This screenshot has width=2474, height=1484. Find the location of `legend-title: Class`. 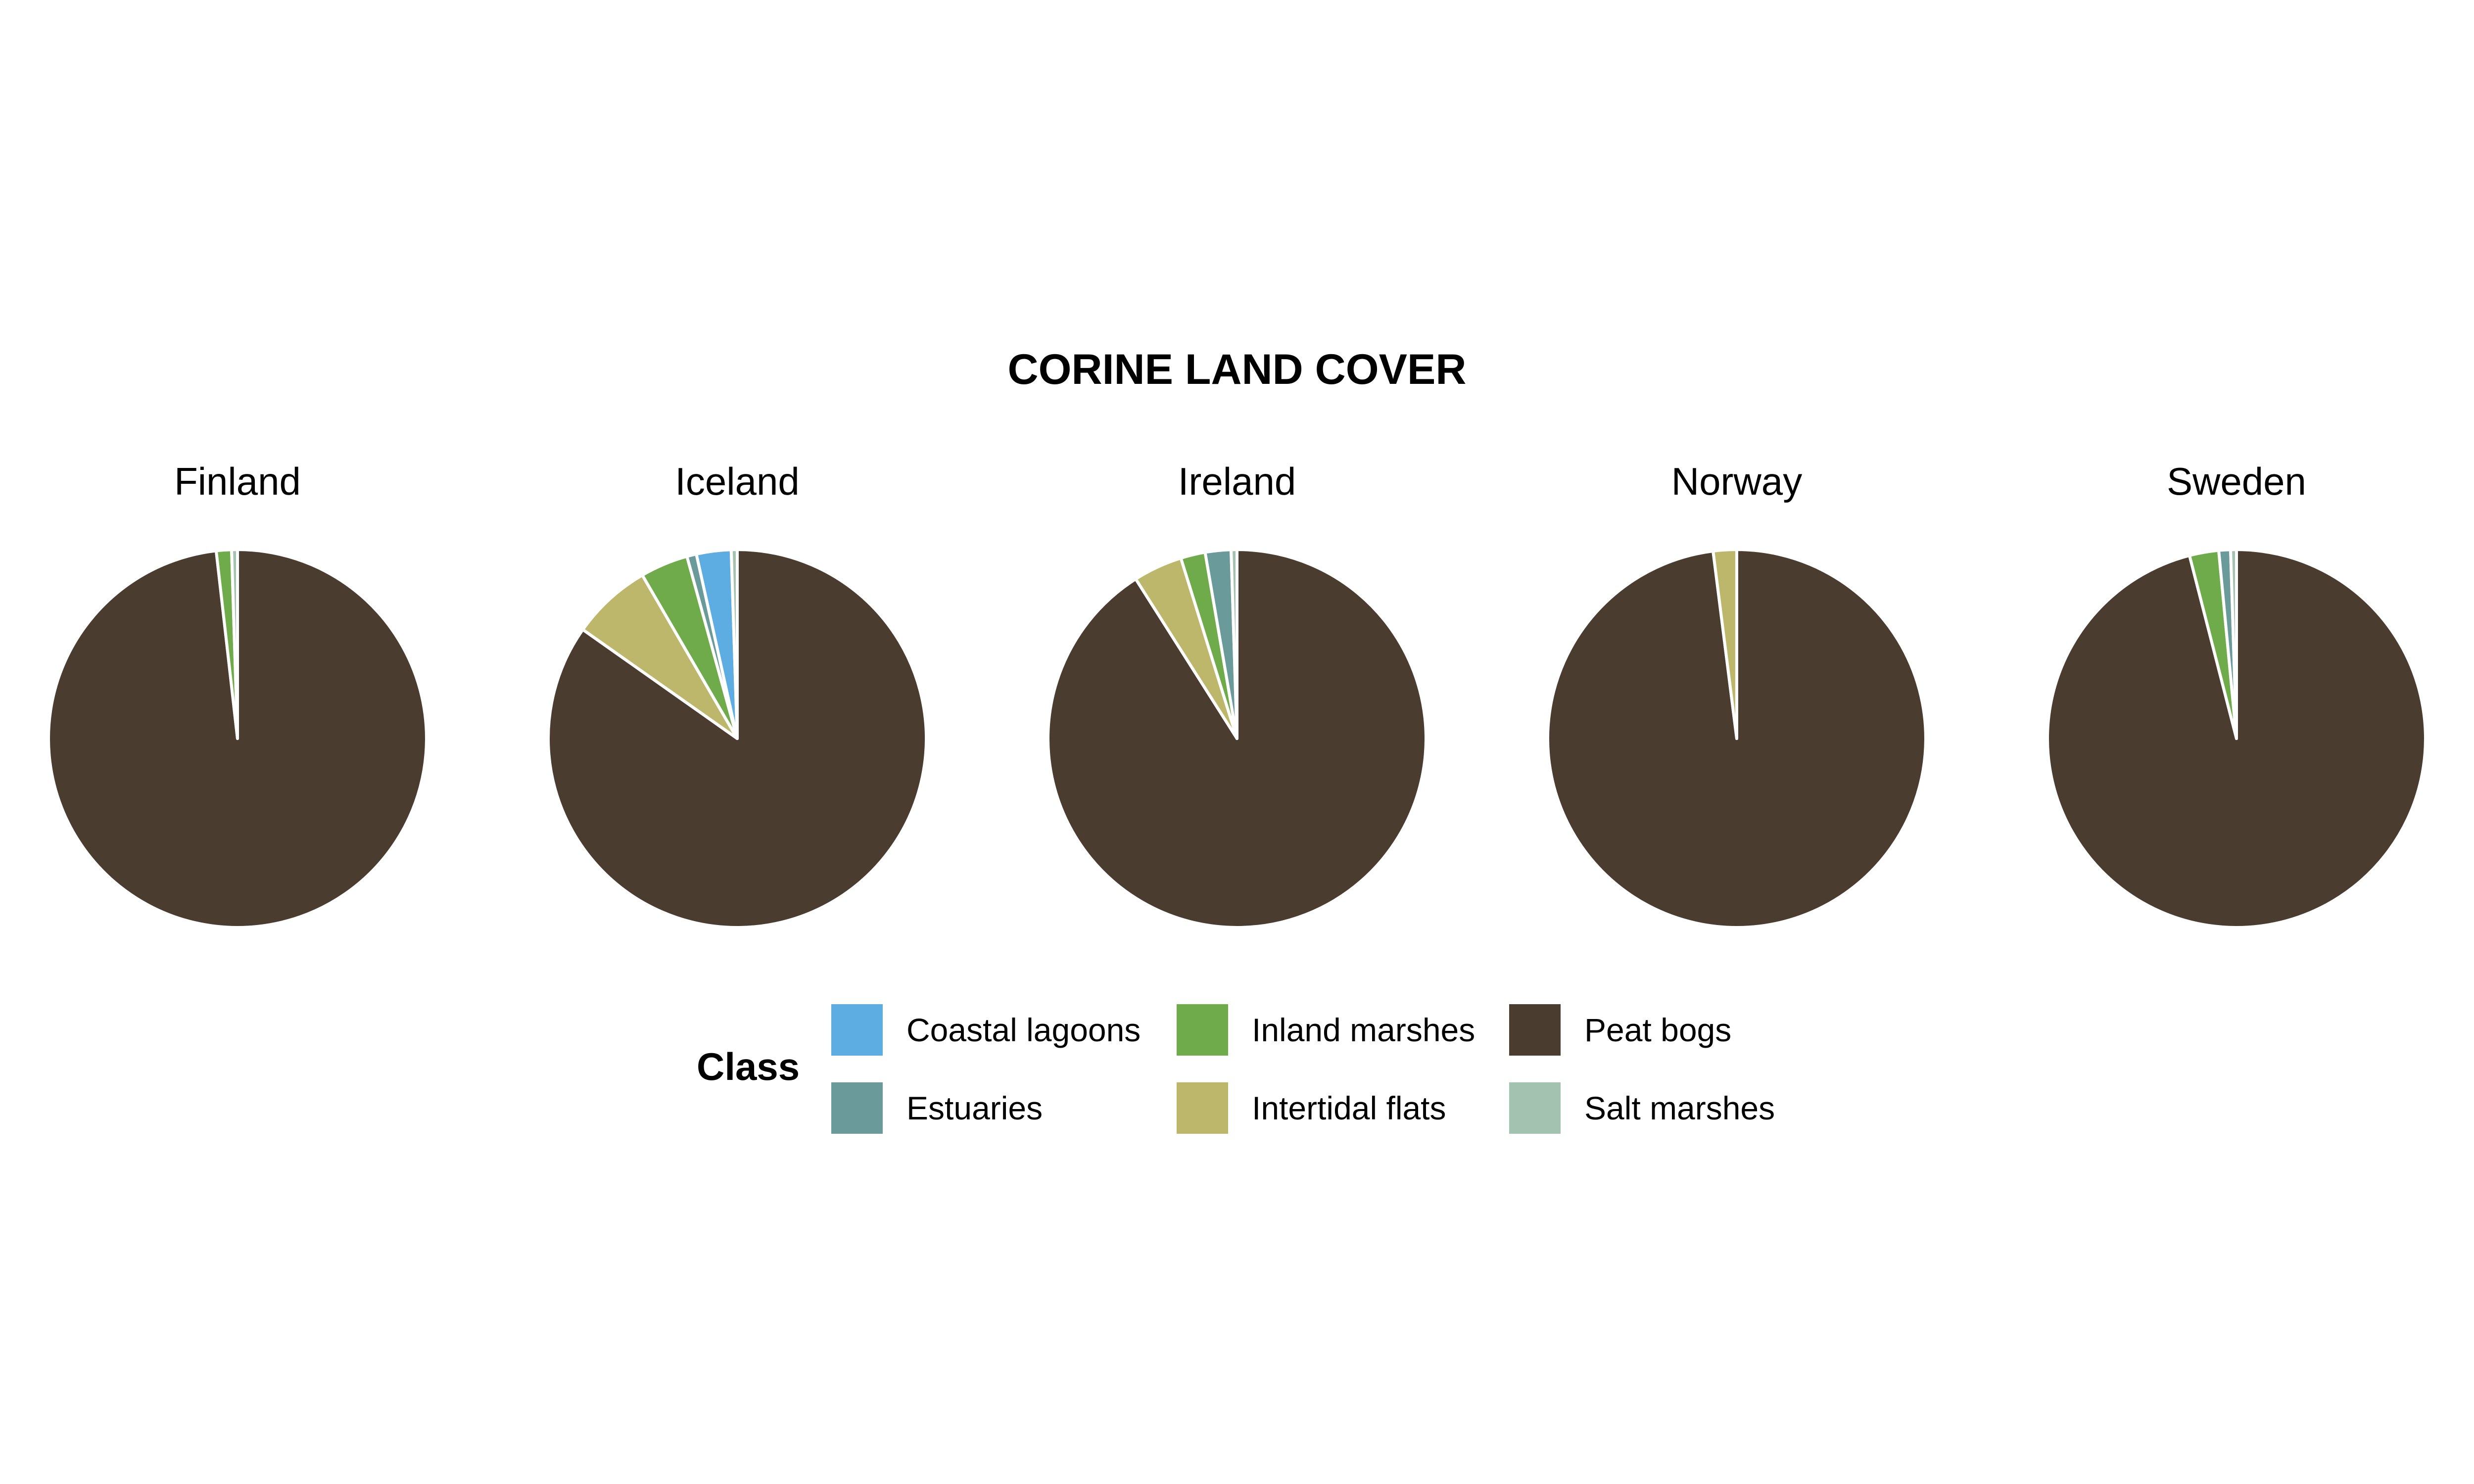

legend-title: Class is located at coordinates (748, 1066).